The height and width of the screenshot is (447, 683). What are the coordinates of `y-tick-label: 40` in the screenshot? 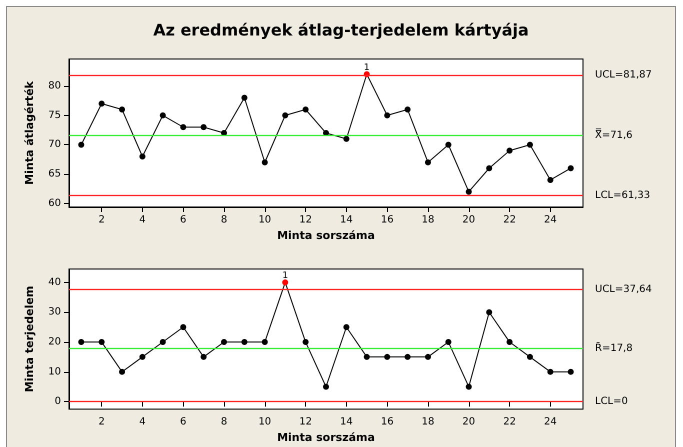 It's located at (54, 282).